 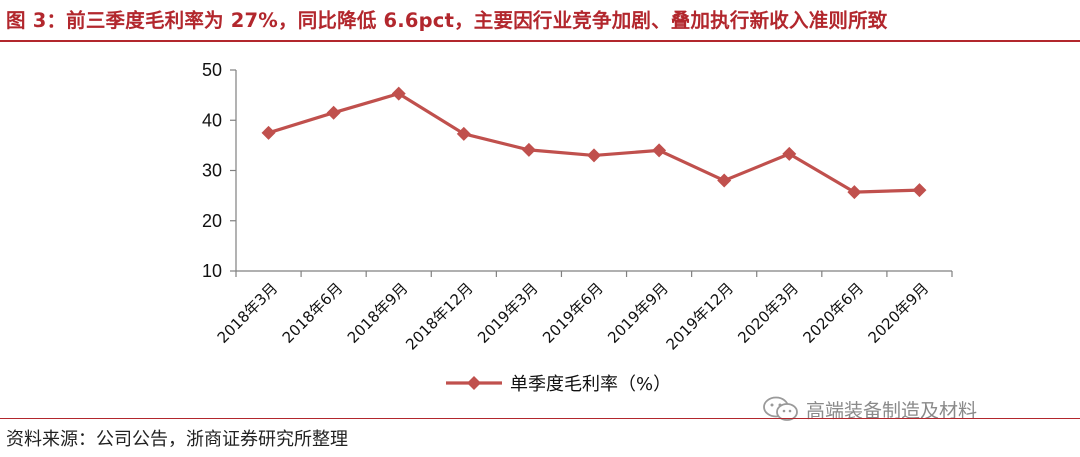 I want to click on y-tick-label: 10, so click(x=212, y=271).